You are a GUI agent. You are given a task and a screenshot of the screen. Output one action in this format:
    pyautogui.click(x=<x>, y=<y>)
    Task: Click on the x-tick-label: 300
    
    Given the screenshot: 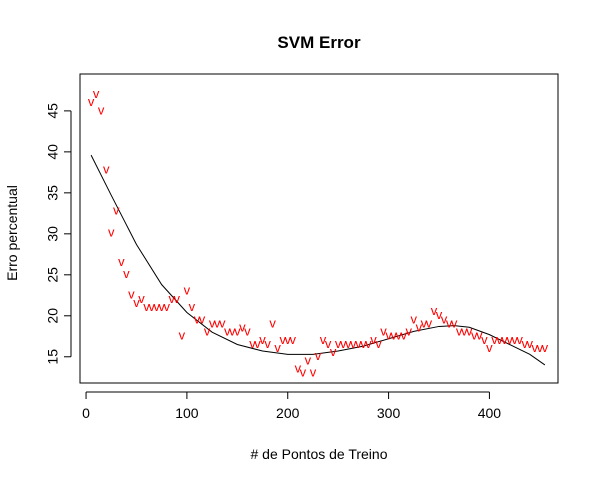 What is the action you would take?
    pyautogui.click(x=389, y=413)
    